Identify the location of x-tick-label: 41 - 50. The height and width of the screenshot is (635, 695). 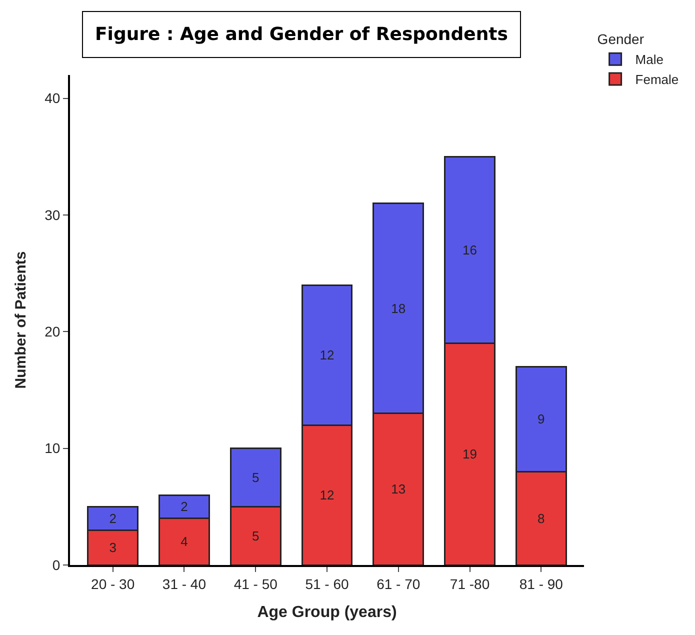
(256, 584).